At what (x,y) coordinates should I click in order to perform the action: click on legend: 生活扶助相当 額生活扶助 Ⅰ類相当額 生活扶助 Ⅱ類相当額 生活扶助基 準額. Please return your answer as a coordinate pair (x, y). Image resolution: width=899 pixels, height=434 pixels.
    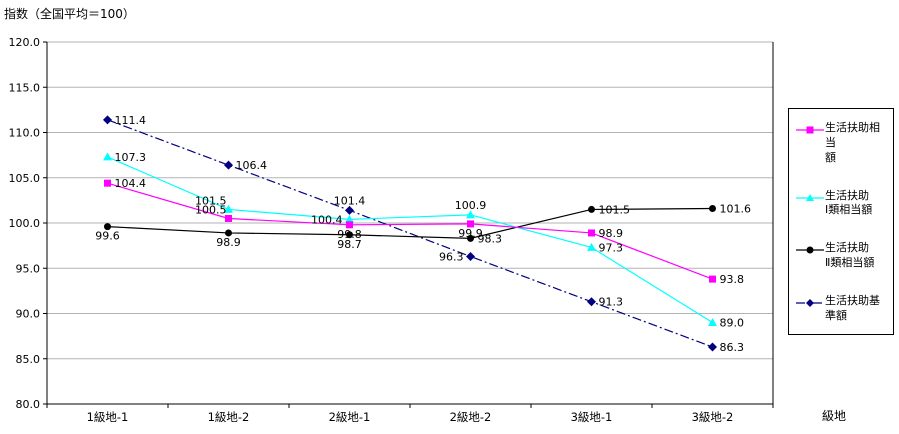
    Looking at the image, I should click on (841, 221).